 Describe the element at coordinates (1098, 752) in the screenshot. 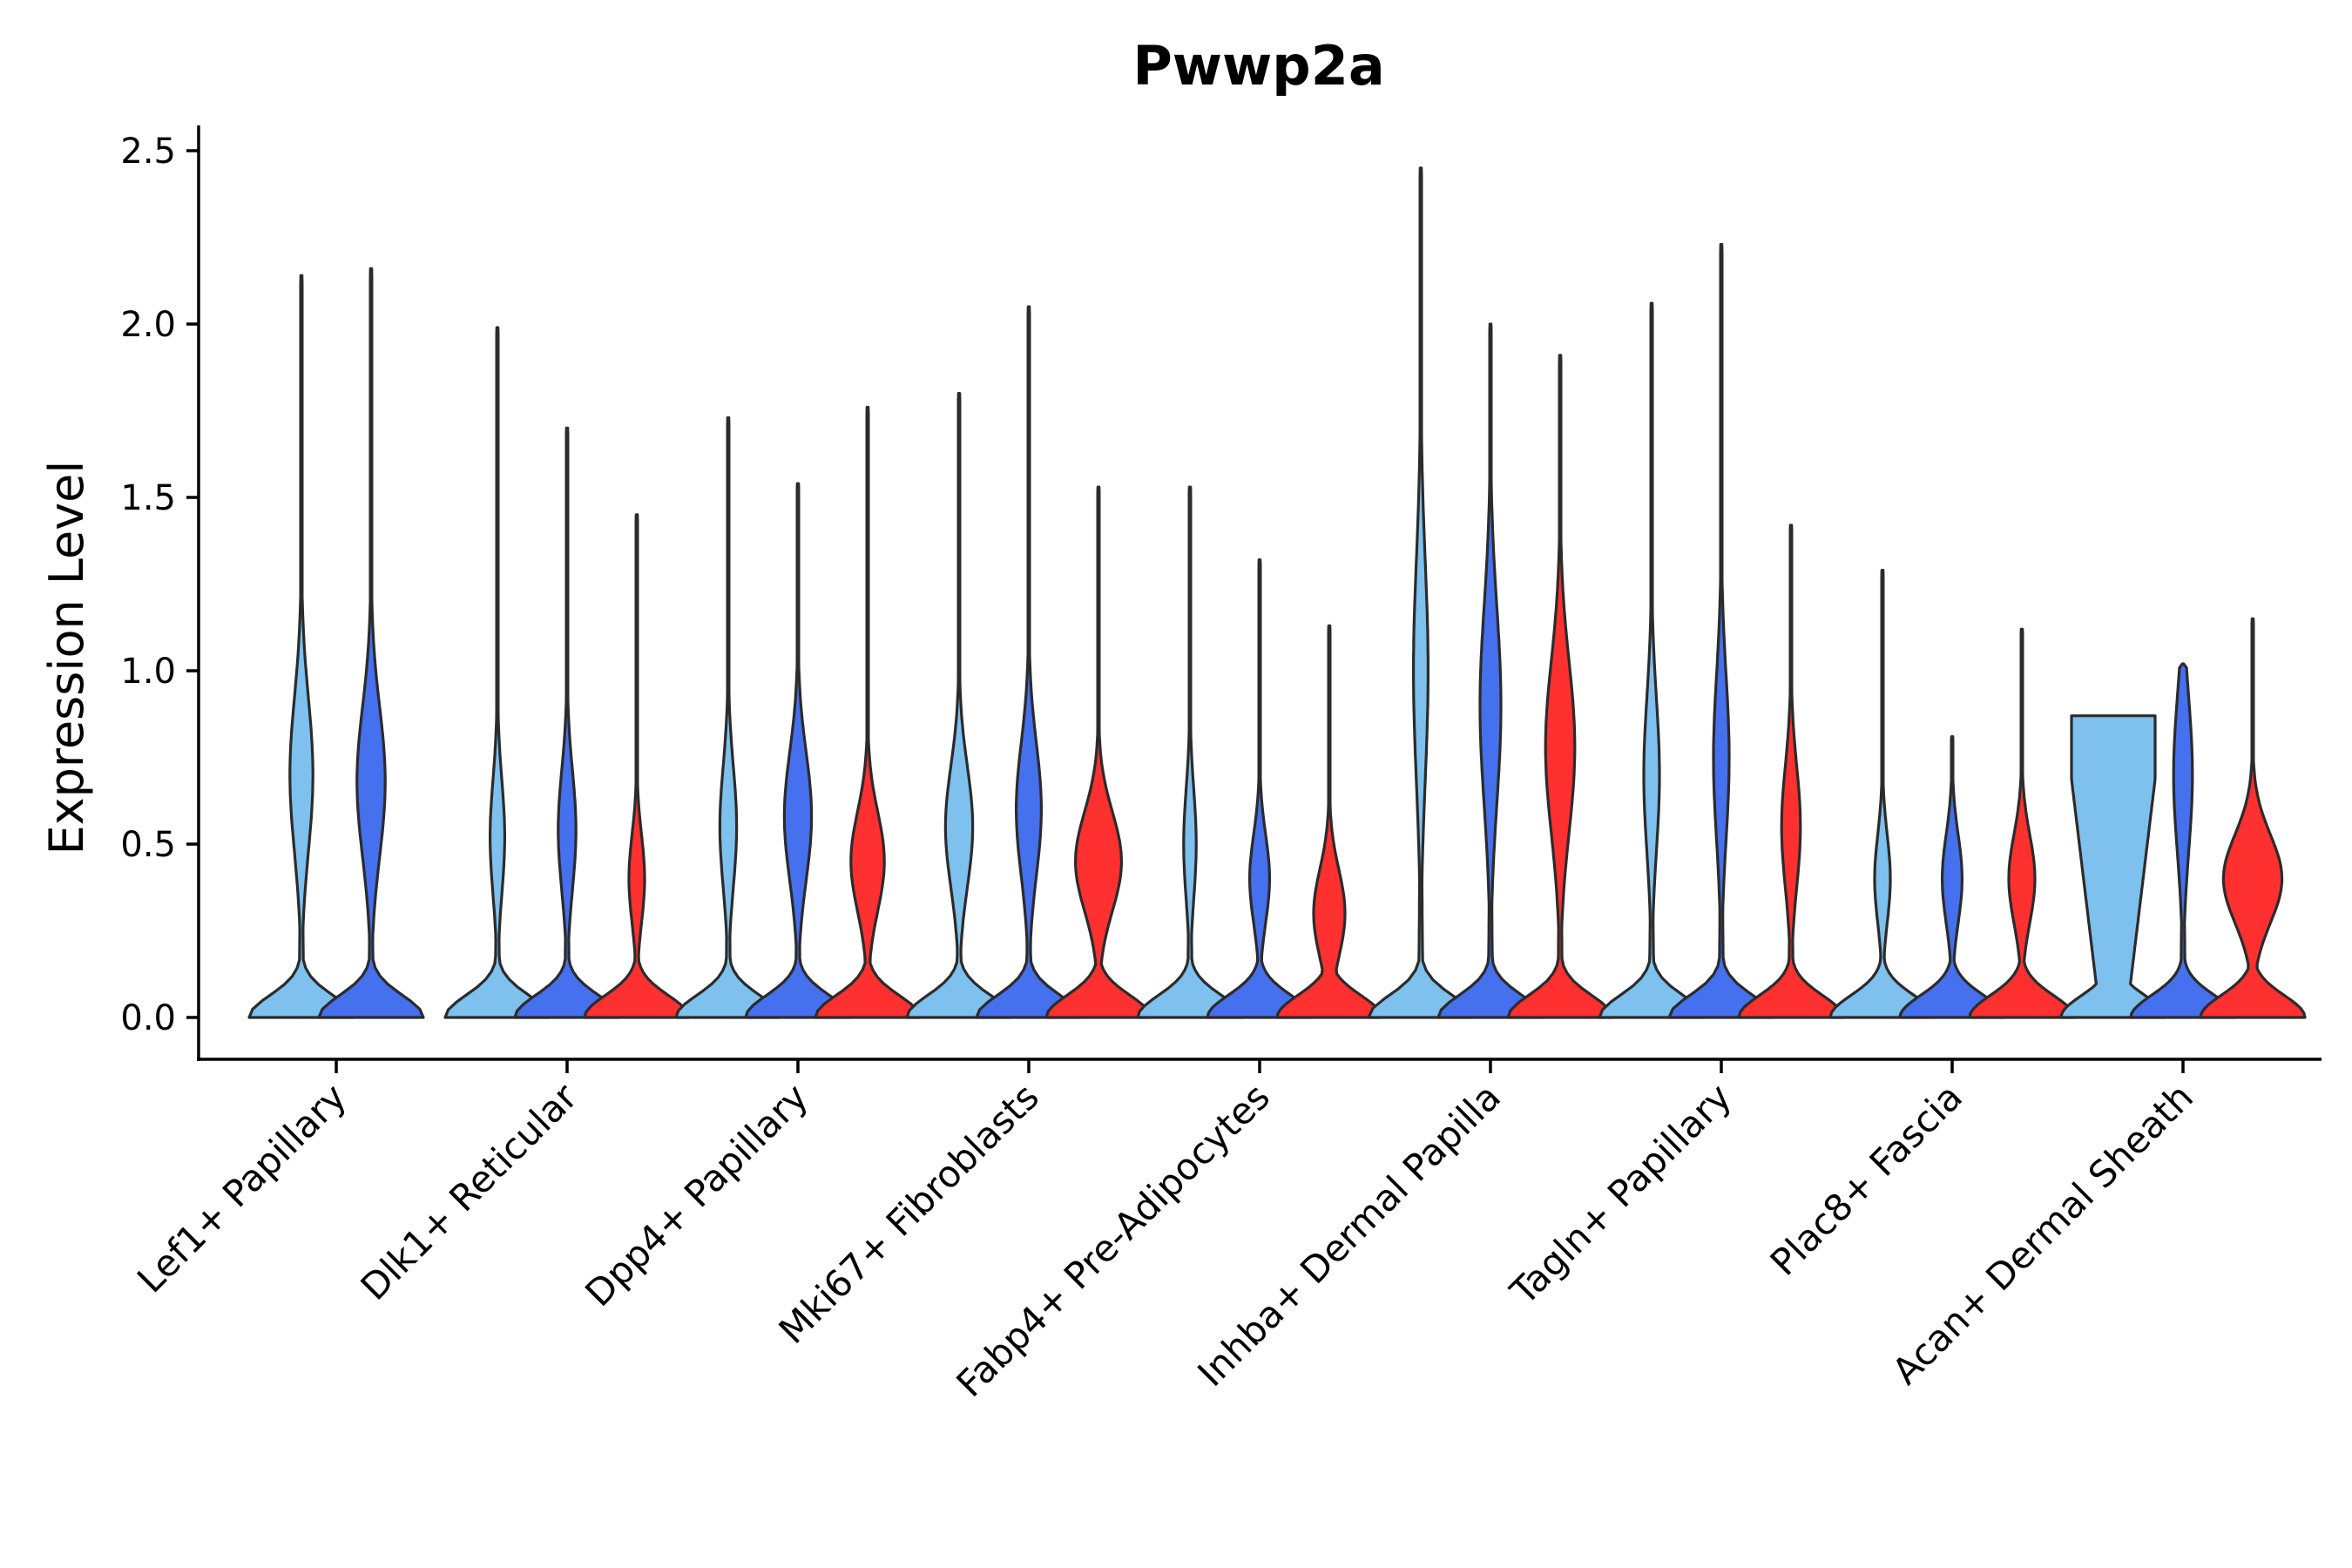

I see `violin-4-c` at that location.